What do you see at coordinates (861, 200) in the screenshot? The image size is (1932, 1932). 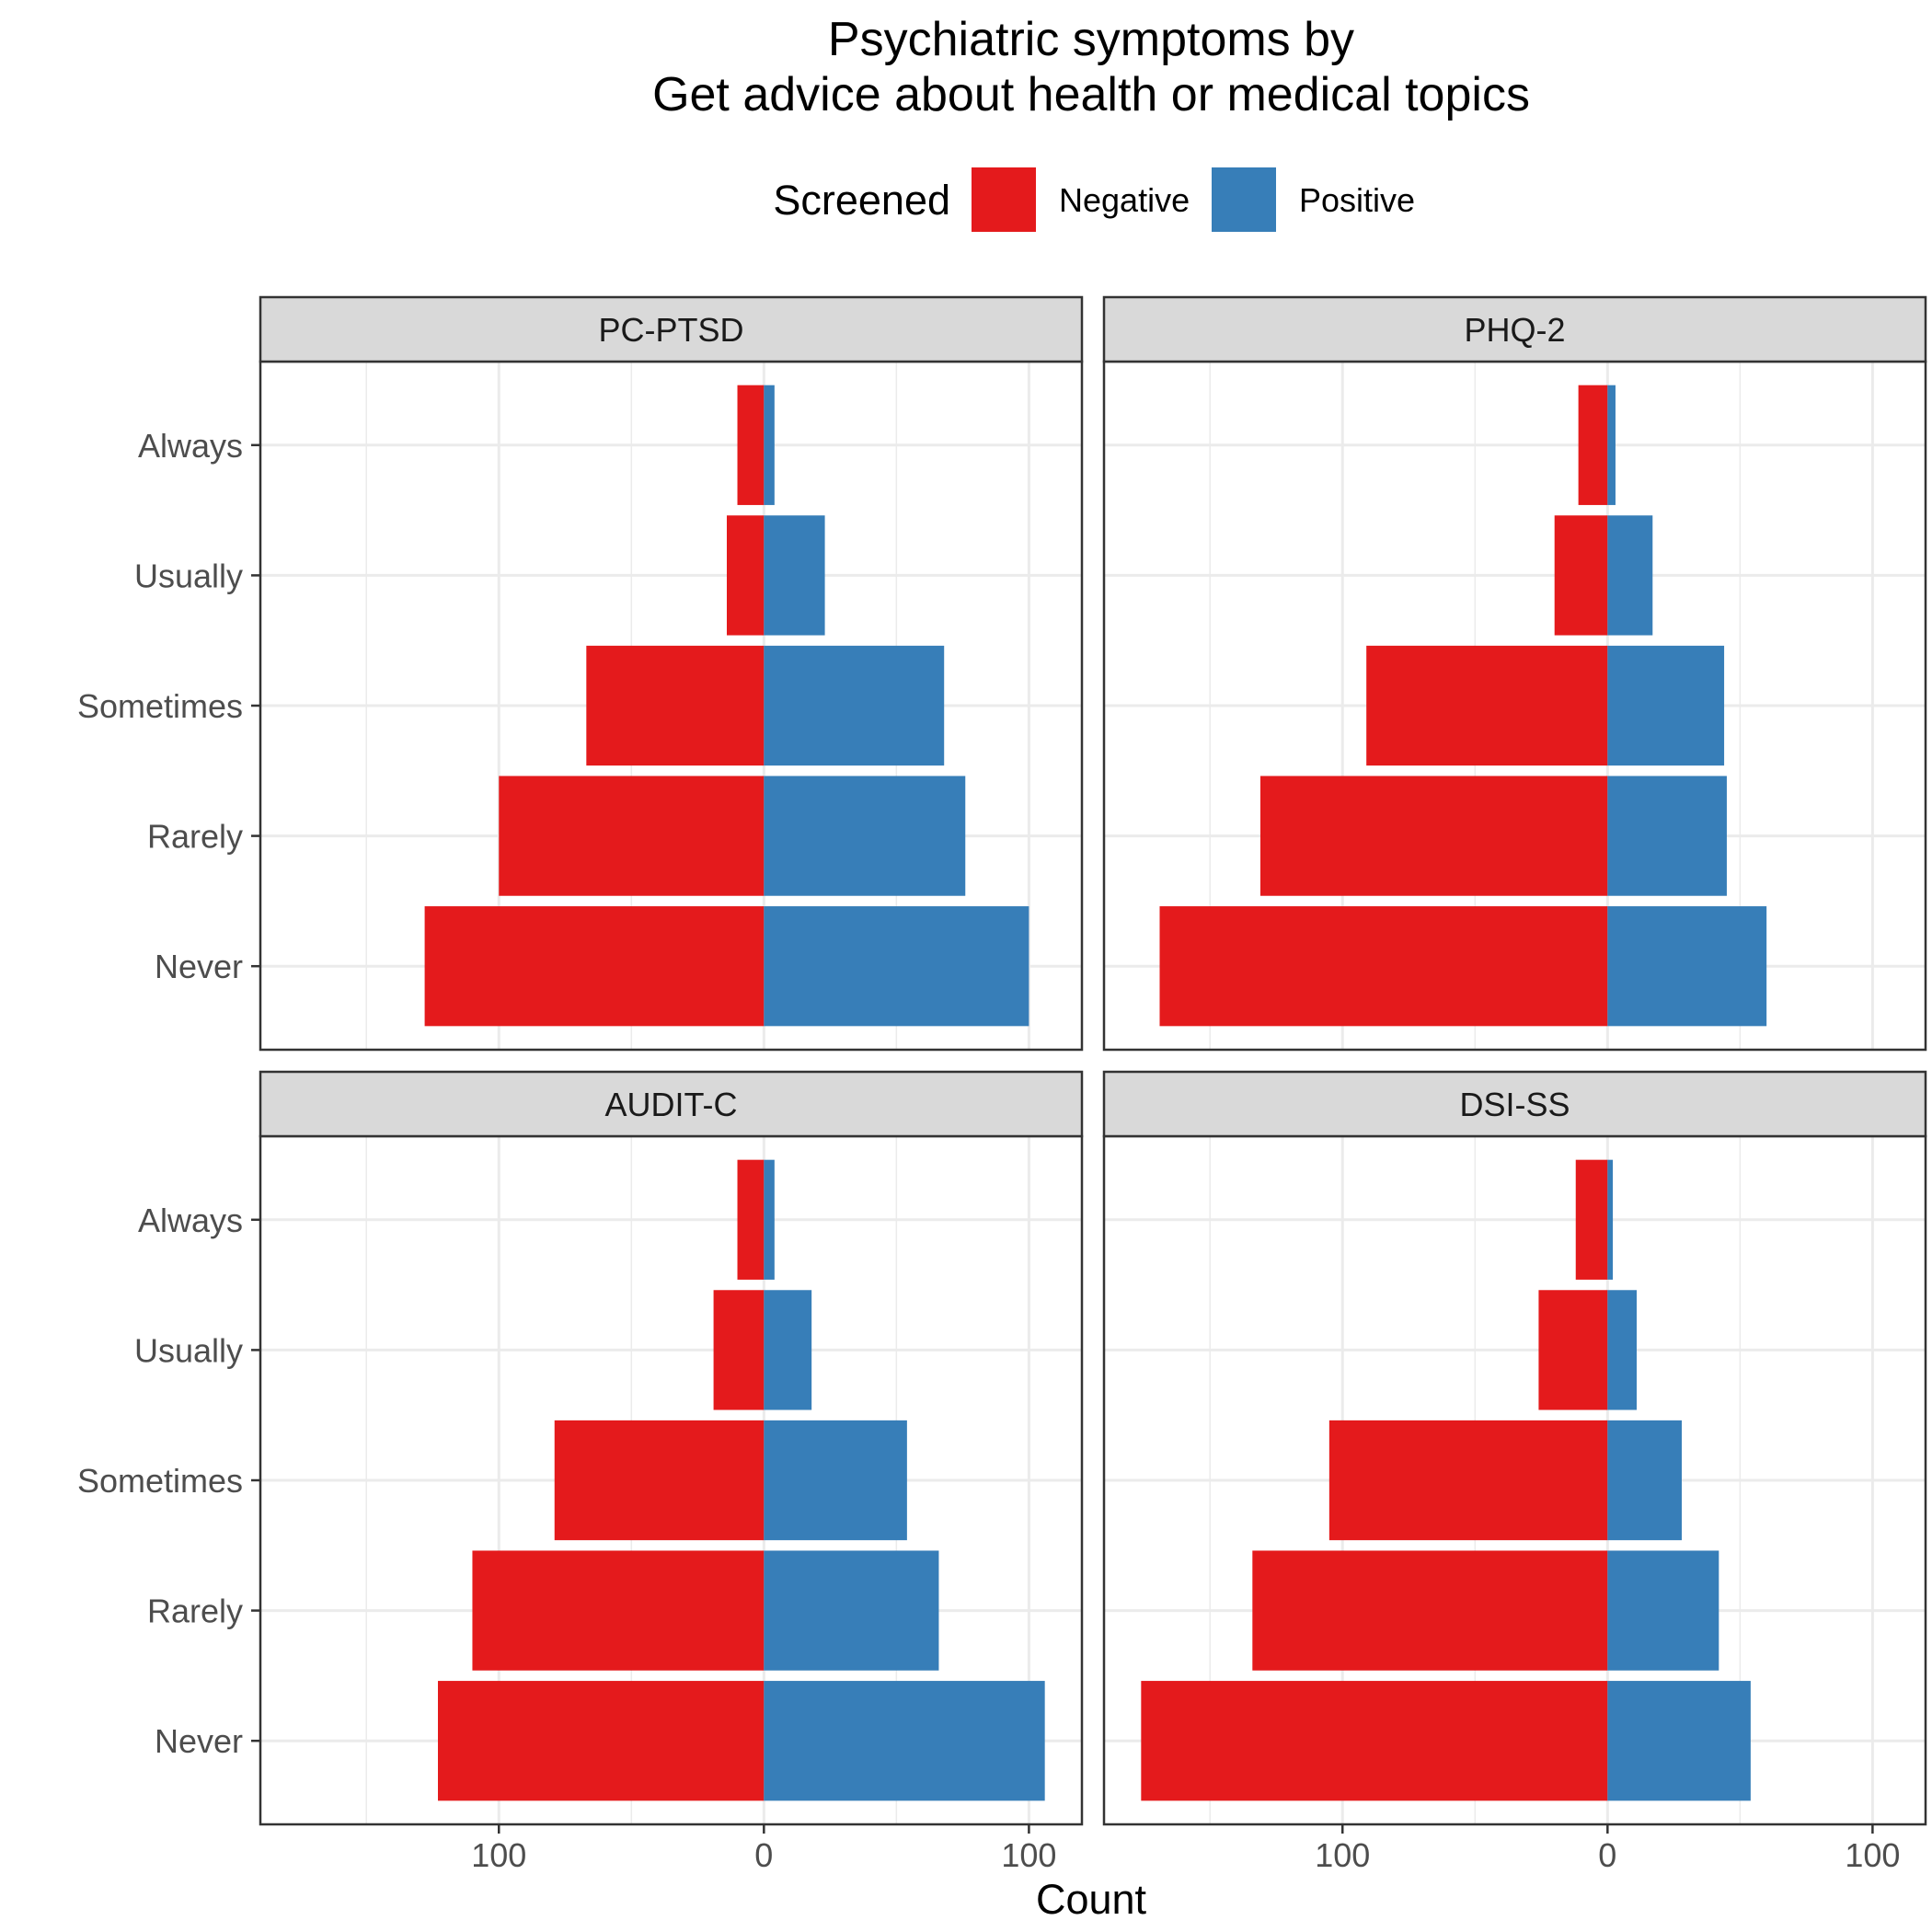 I see `legend-title: Screened` at bounding box center [861, 200].